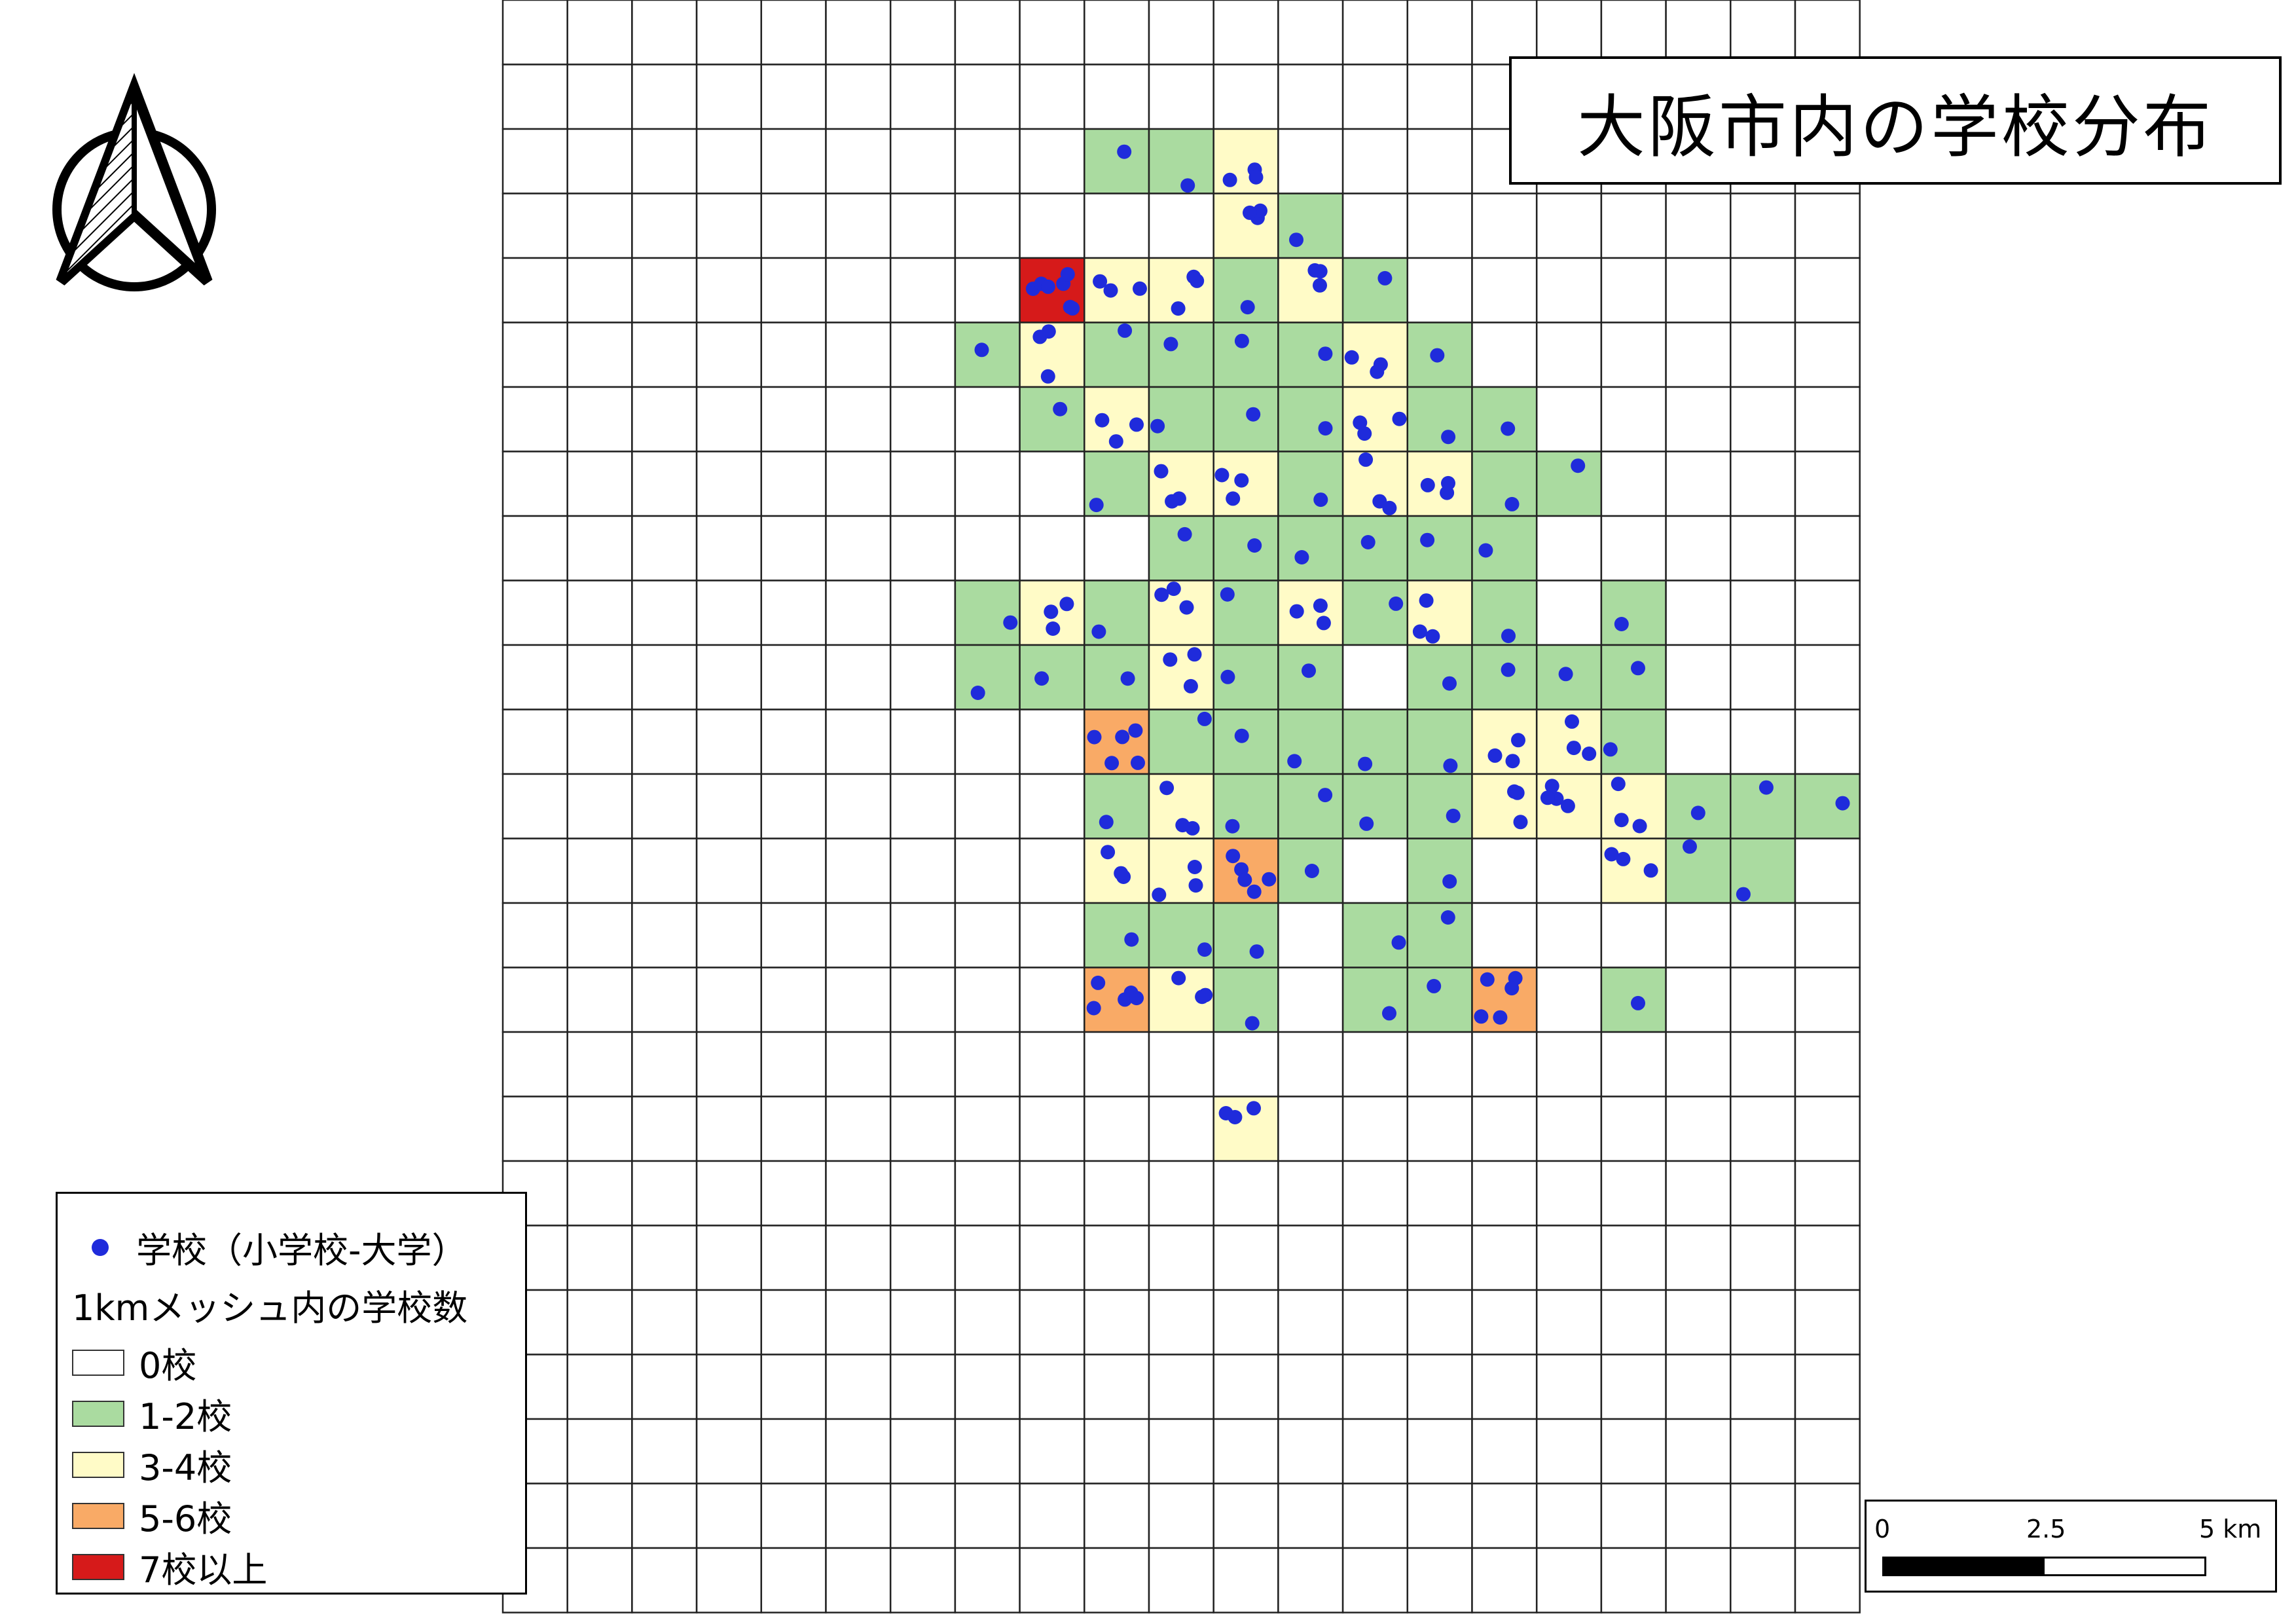  Describe the element at coordinates (2071, 1546) in the screenshot. I see `scale-bar: 0 2.5 5 km` at that location.